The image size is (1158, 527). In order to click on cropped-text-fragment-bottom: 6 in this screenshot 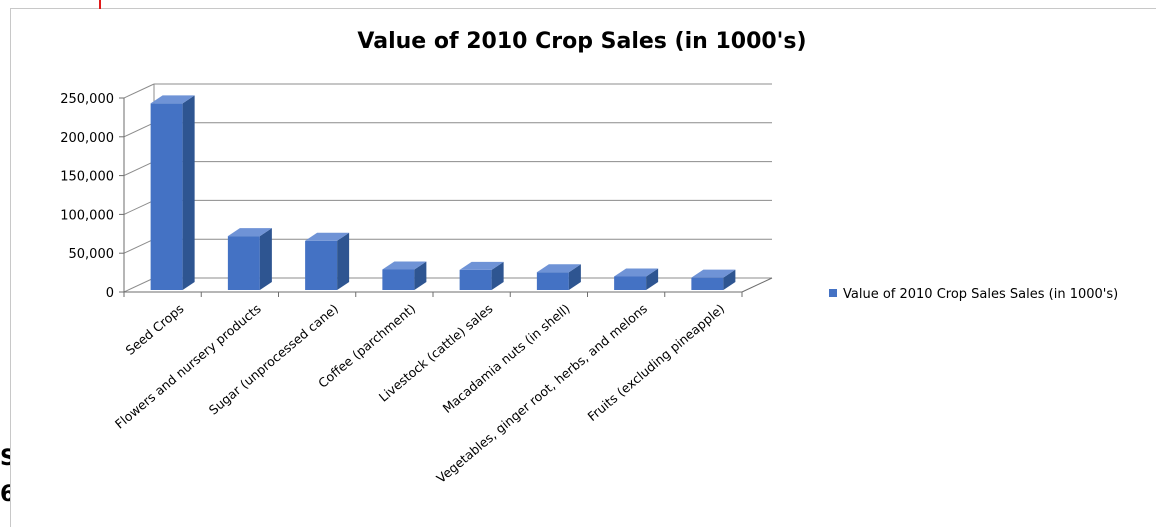, I will do `click(5, 494)`.